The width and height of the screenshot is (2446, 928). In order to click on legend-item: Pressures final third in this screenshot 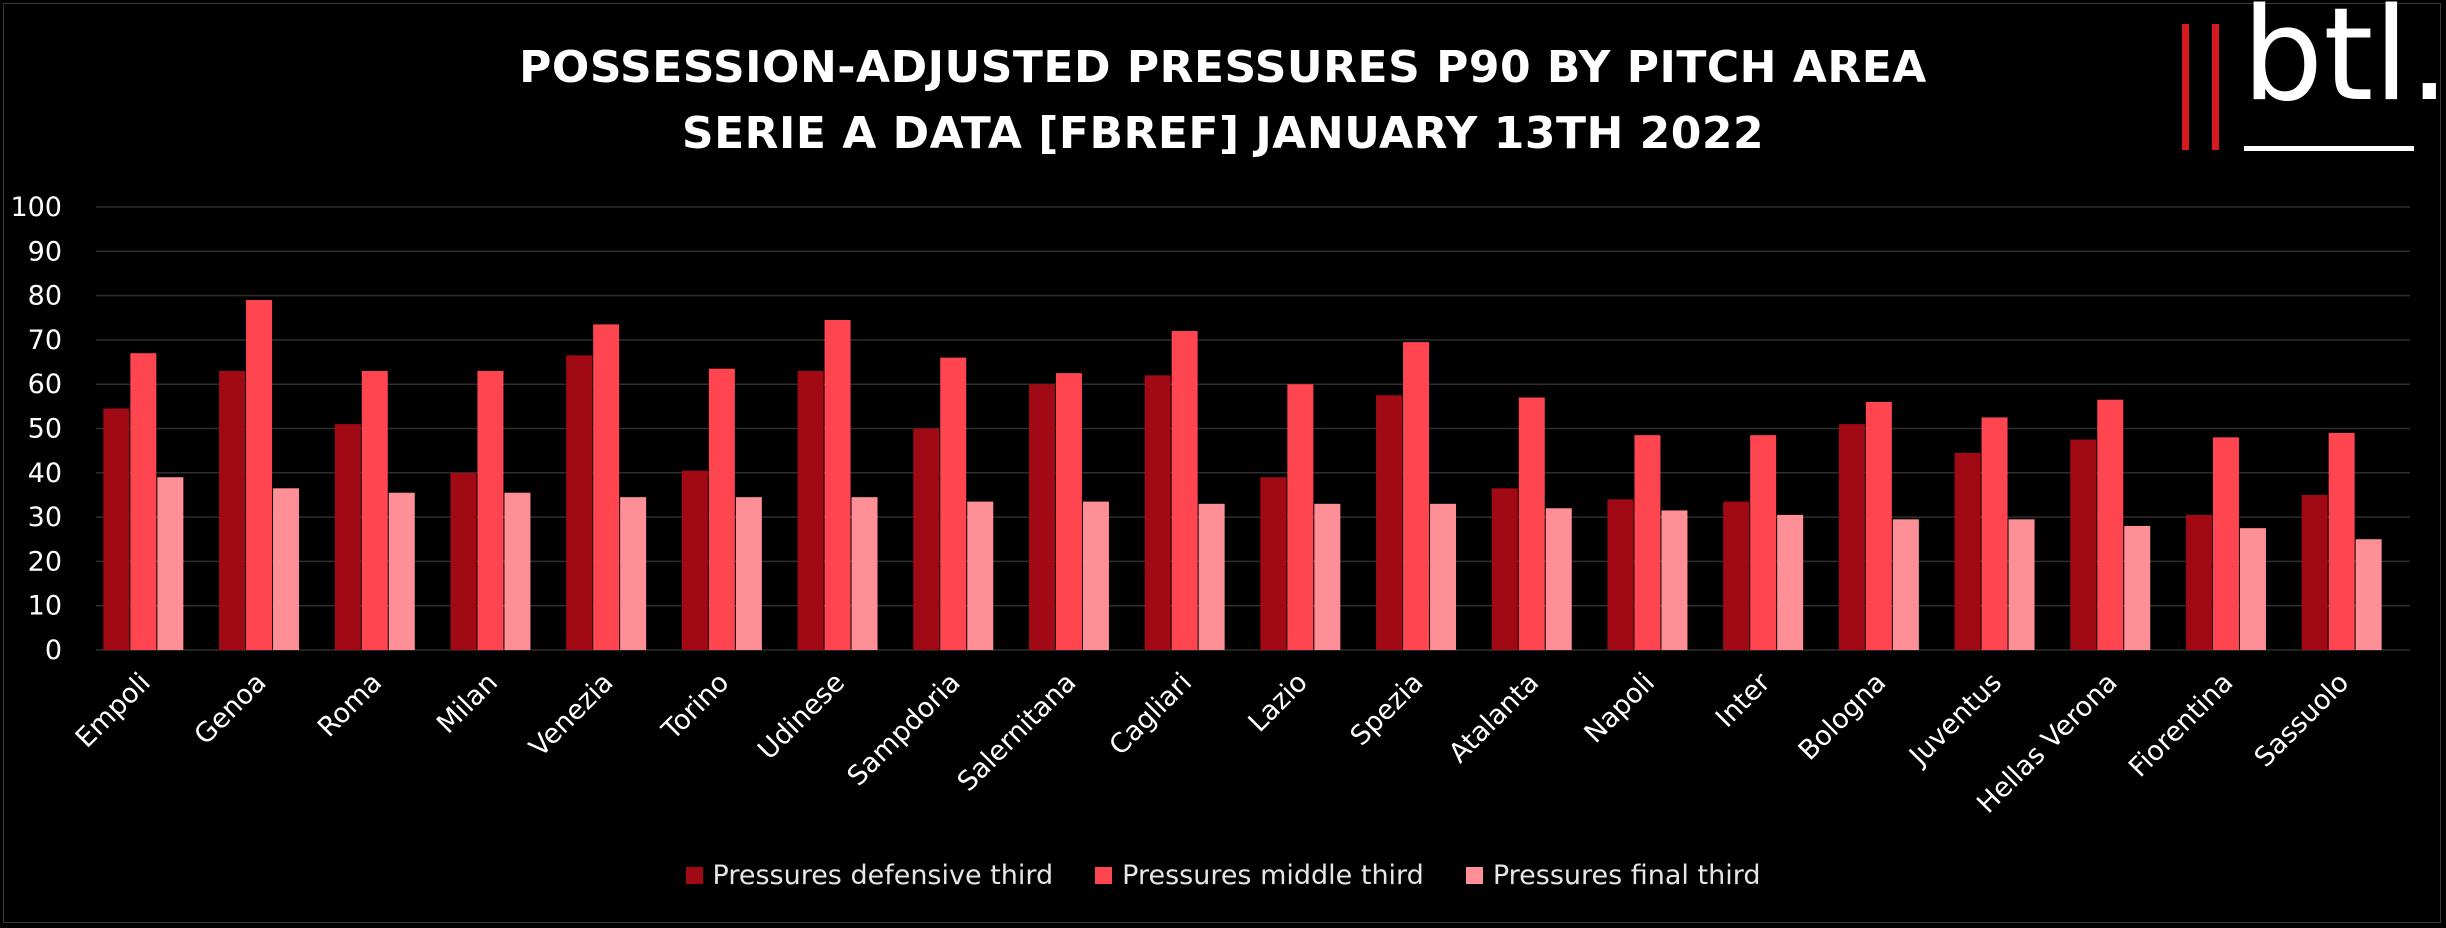, I will do `click(1613, 875)`.